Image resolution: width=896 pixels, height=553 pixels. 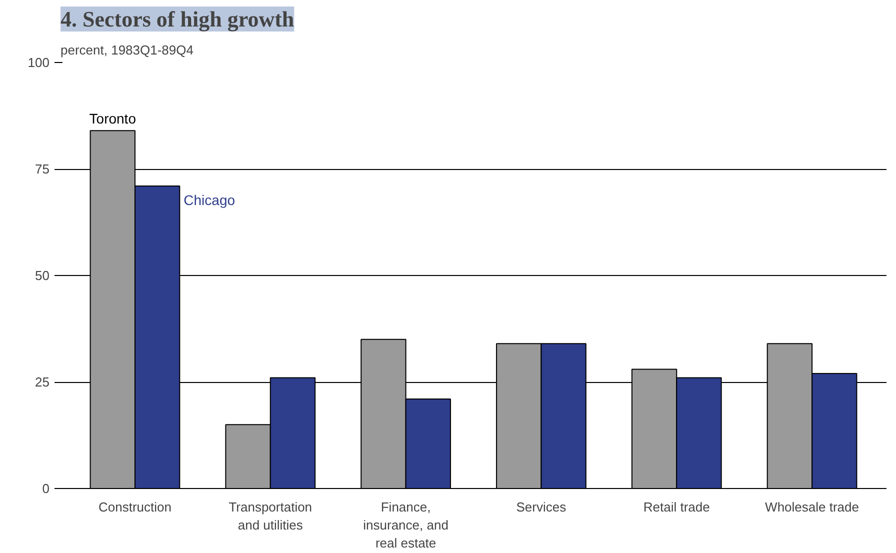 What do you see at coordinates (210, 200) in the screenshot?
I see `series-label: Chicago` at bounding box center [210, 200].